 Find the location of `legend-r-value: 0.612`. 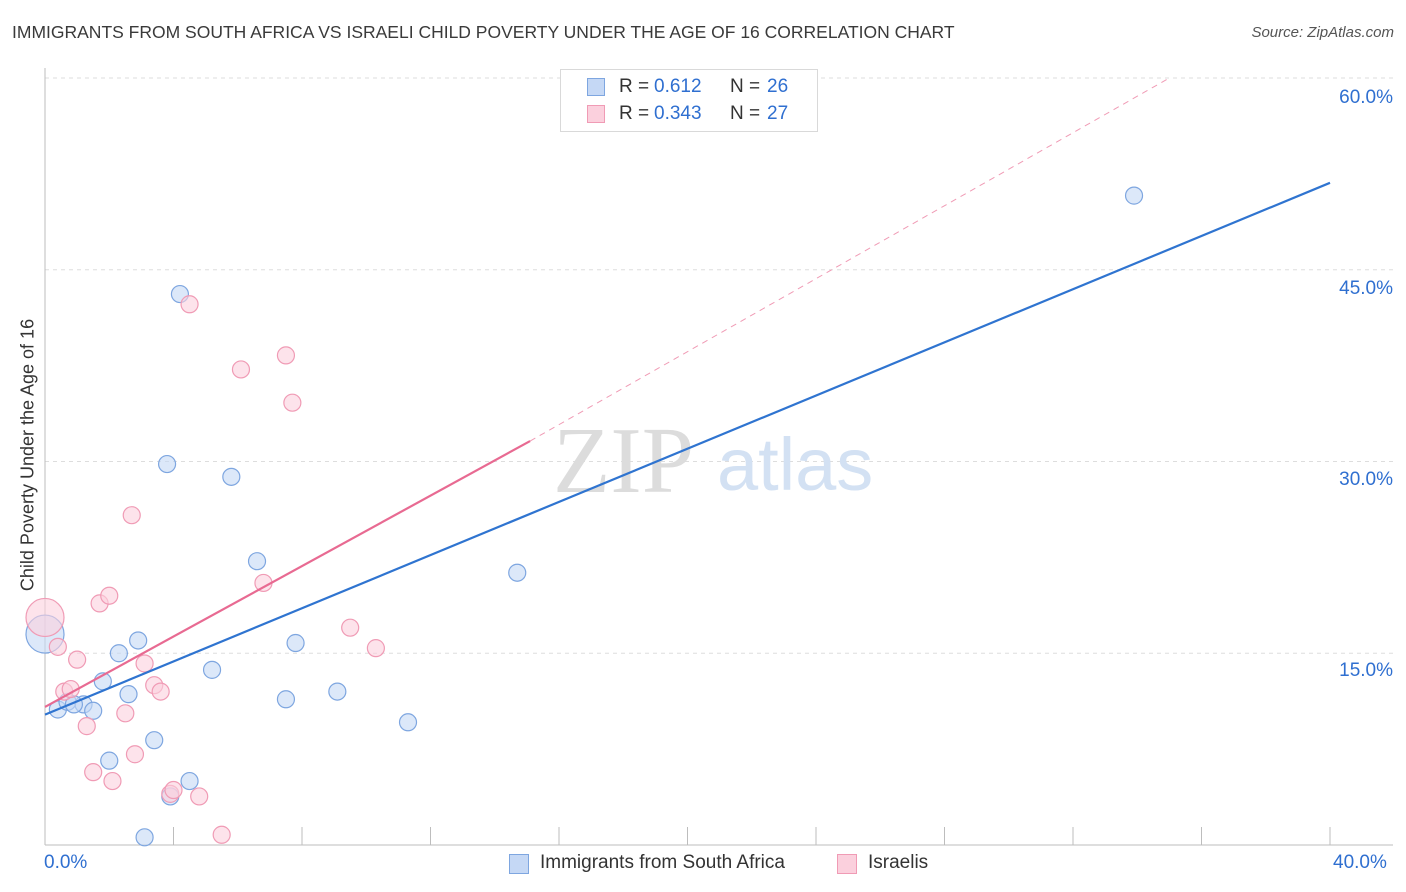

legend-r-value: 0.612 is located at coordinates (678, 86).